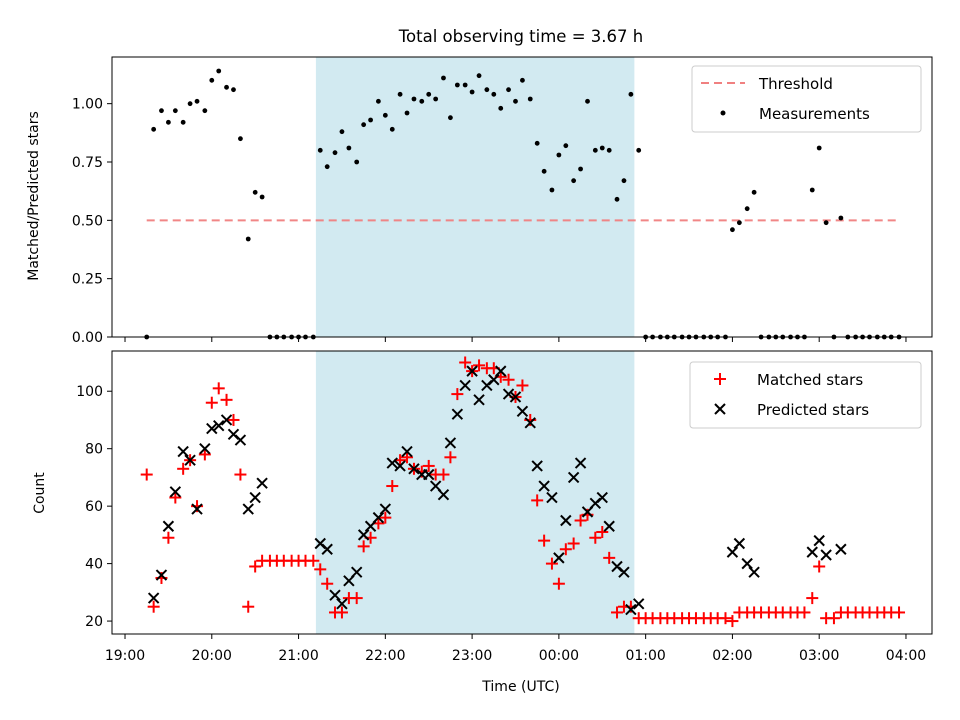 Image resolution: width=960 pixels, height=720 pixels. What do you see at coordinates (720, 379) in the screenshot?
I see `legend-matched-swatch` at bounding box center [720, 379].